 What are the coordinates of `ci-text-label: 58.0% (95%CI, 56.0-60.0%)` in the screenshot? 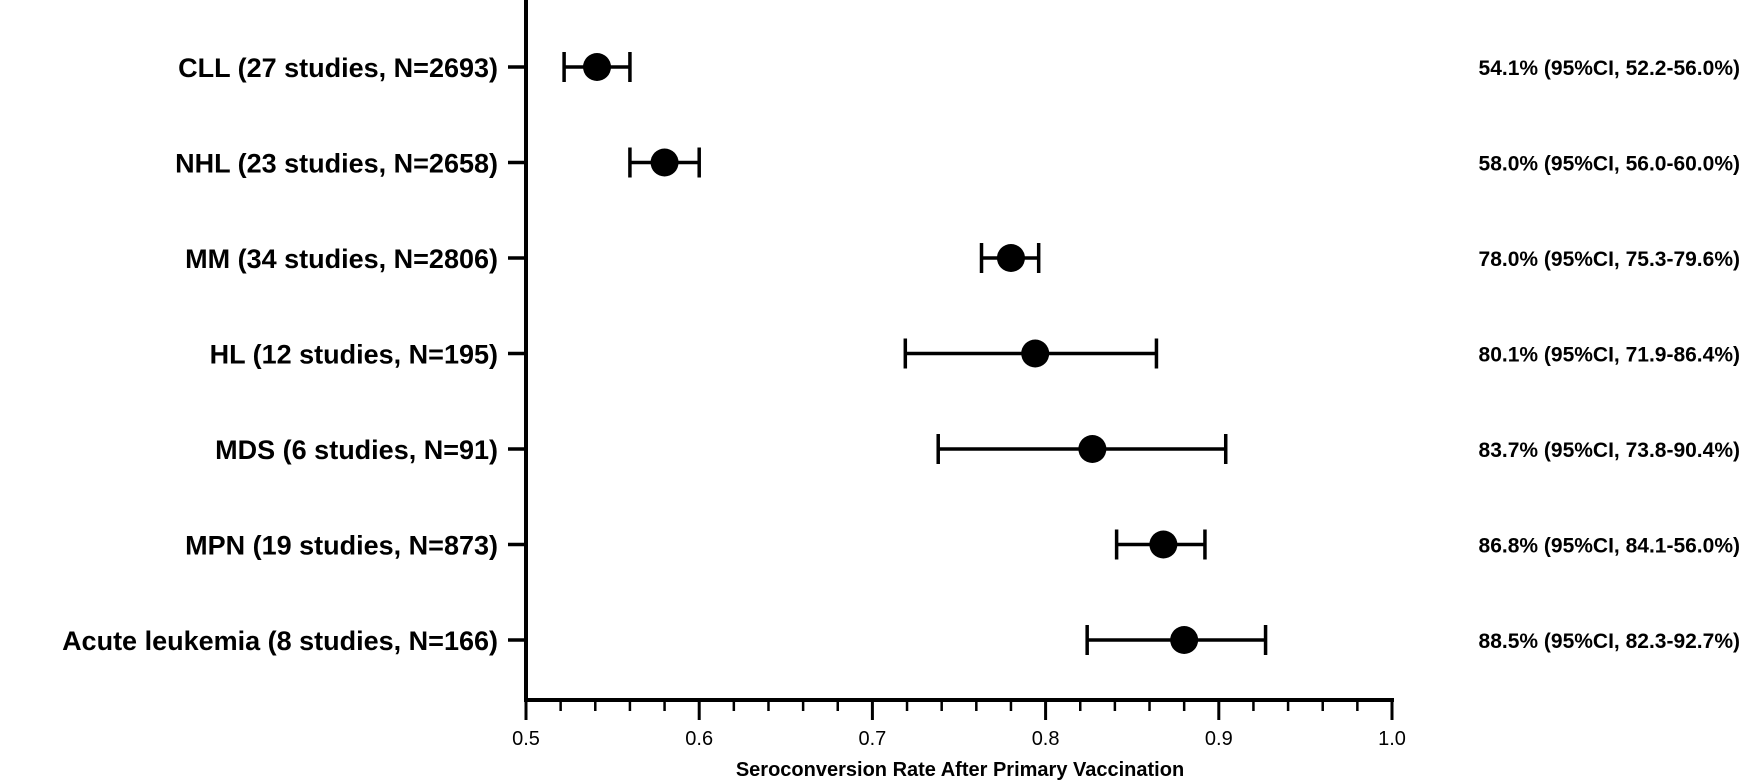 It's located at (1609, 164).